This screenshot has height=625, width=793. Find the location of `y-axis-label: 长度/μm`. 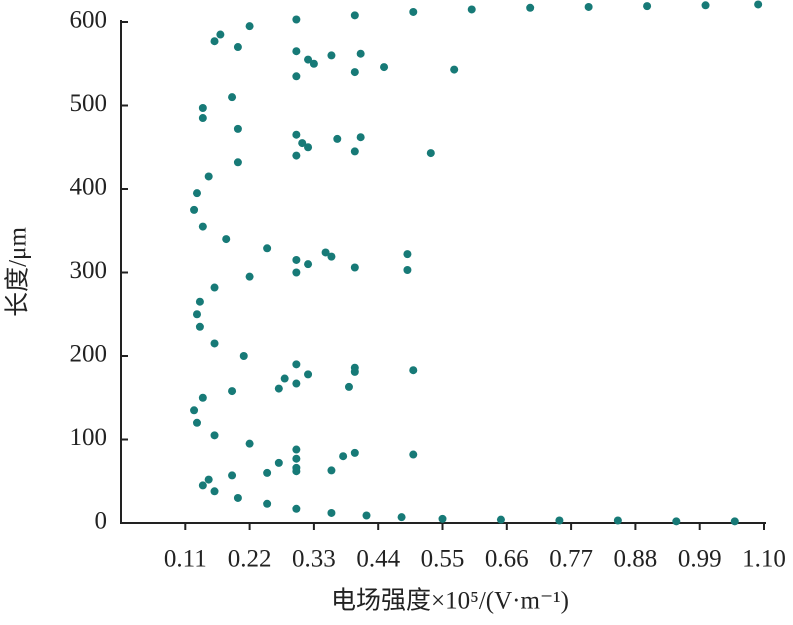

y-axis-label: 长度/μm is located at coordinates (18, 272).